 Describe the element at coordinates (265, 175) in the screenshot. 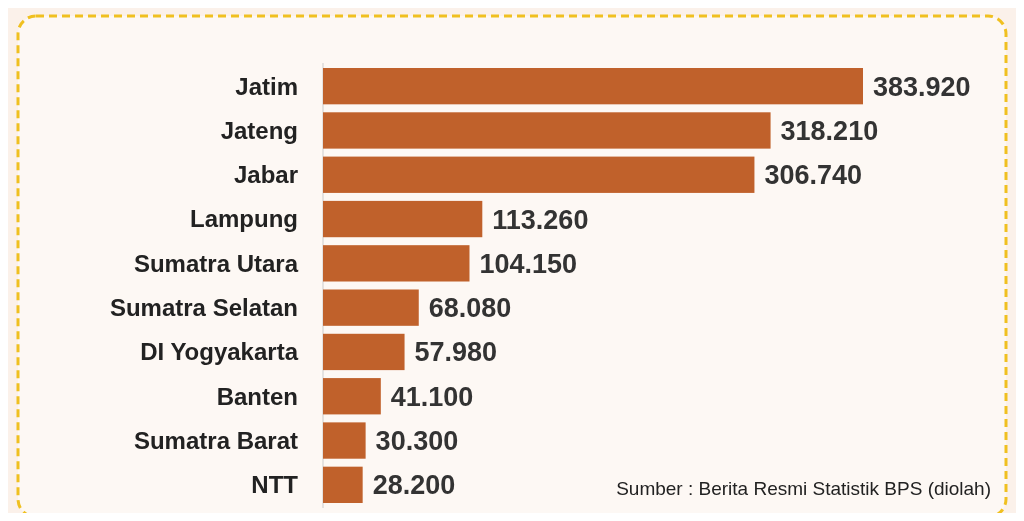

I see `y-tick-label: Jabar` at that location.